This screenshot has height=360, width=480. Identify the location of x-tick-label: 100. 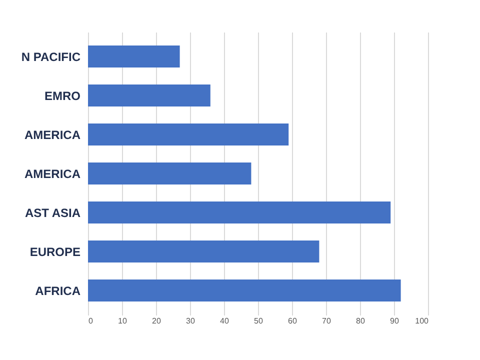
(422, 321).